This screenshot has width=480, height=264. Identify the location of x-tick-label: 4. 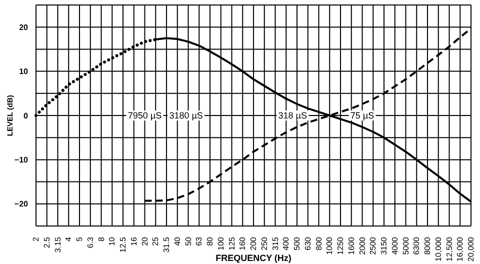
(69, 239).